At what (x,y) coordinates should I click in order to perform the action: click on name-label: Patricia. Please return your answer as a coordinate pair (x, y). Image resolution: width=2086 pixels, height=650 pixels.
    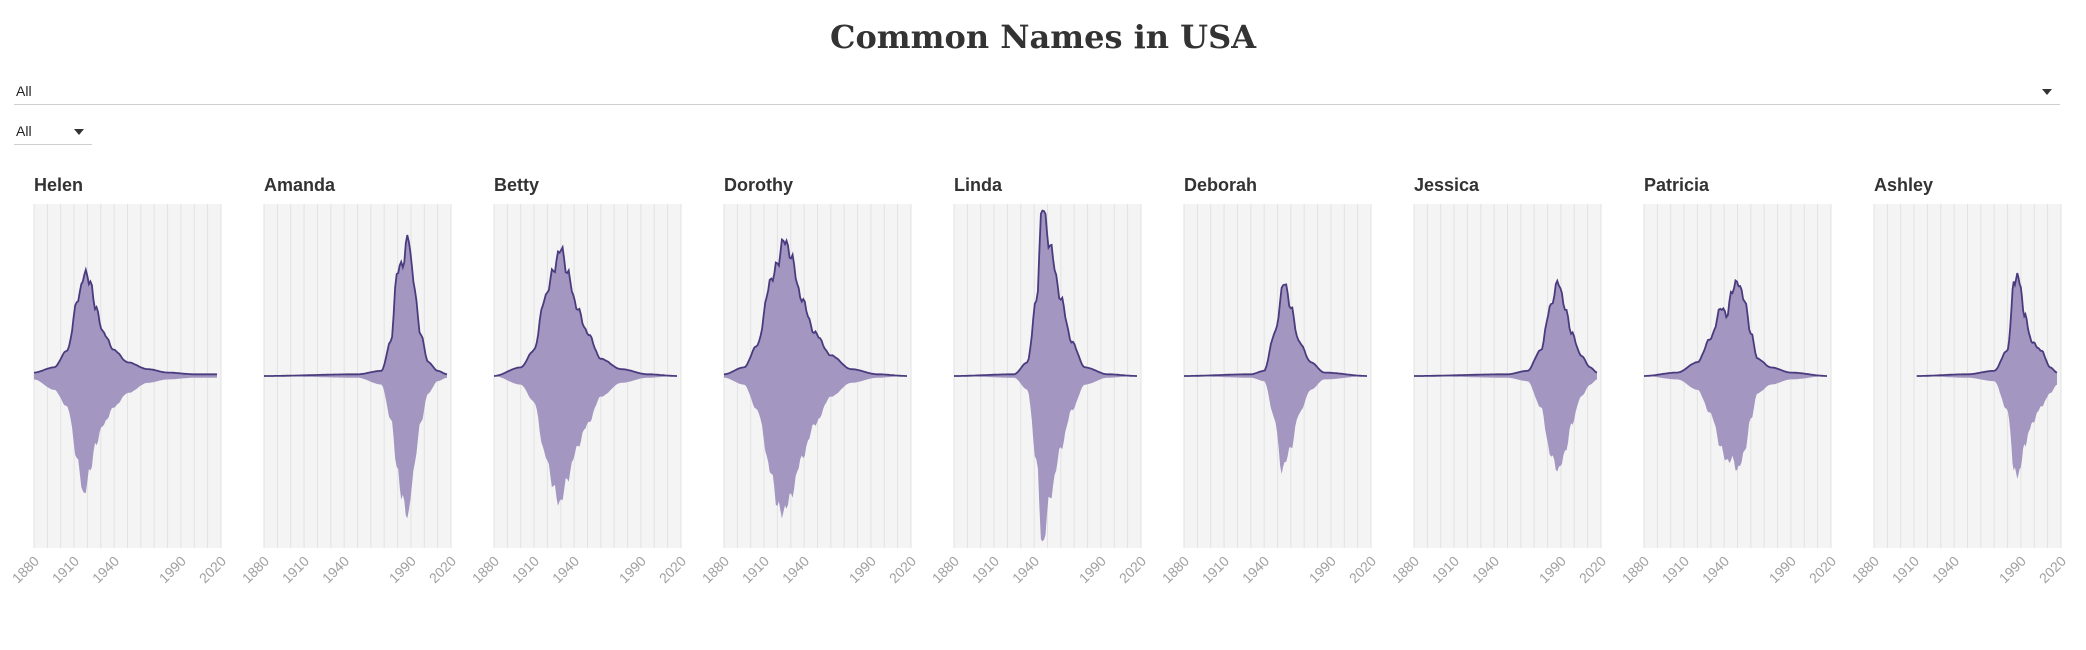
    Looking at the image, I should click on (1677, 185).